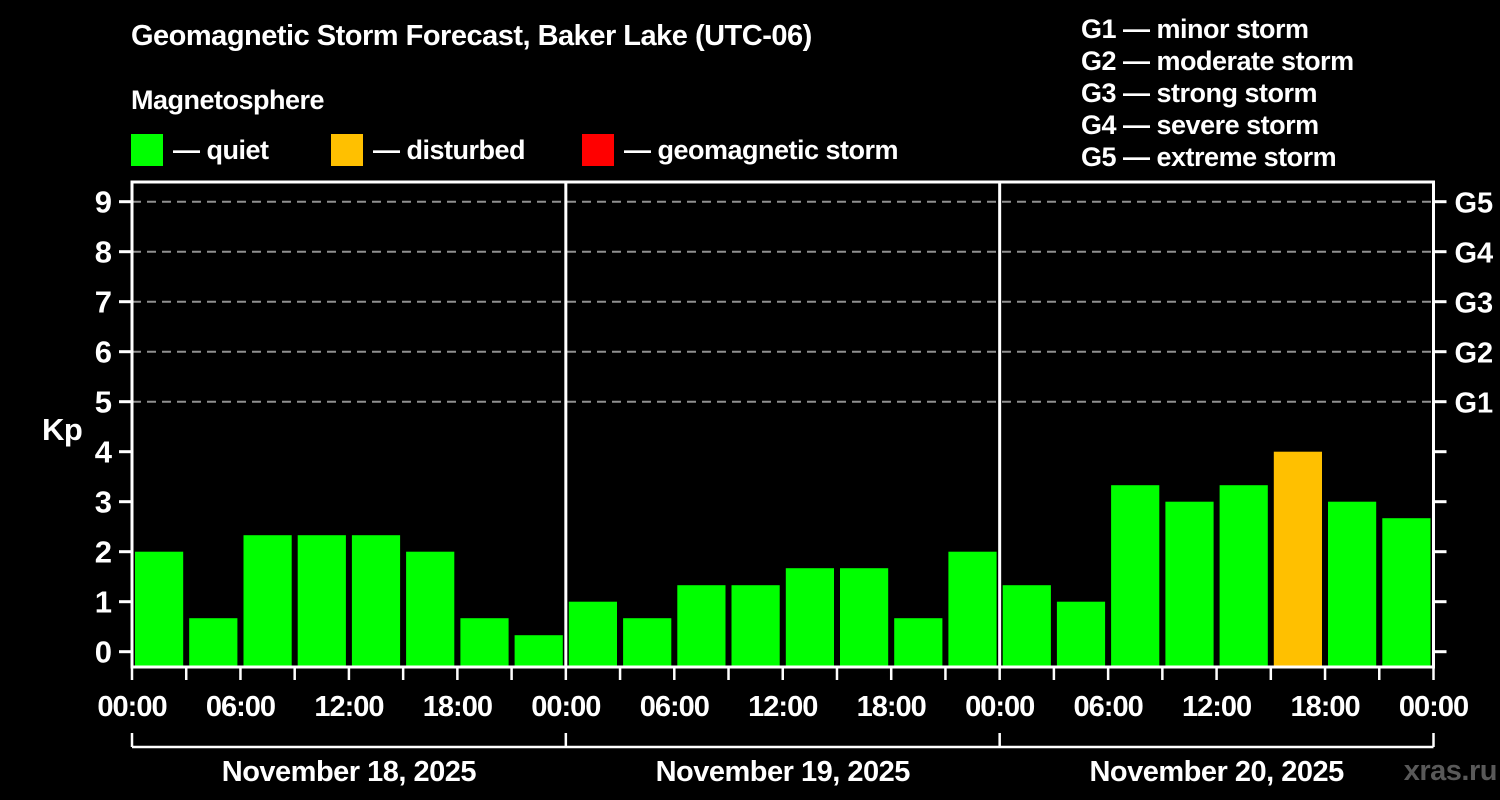 The width and height of the screenshot is (1500, 800). What do you see at coordinates (598, 150) in the screenshot?
I see `storm-color-swatch` at bounding box center [598, 150].